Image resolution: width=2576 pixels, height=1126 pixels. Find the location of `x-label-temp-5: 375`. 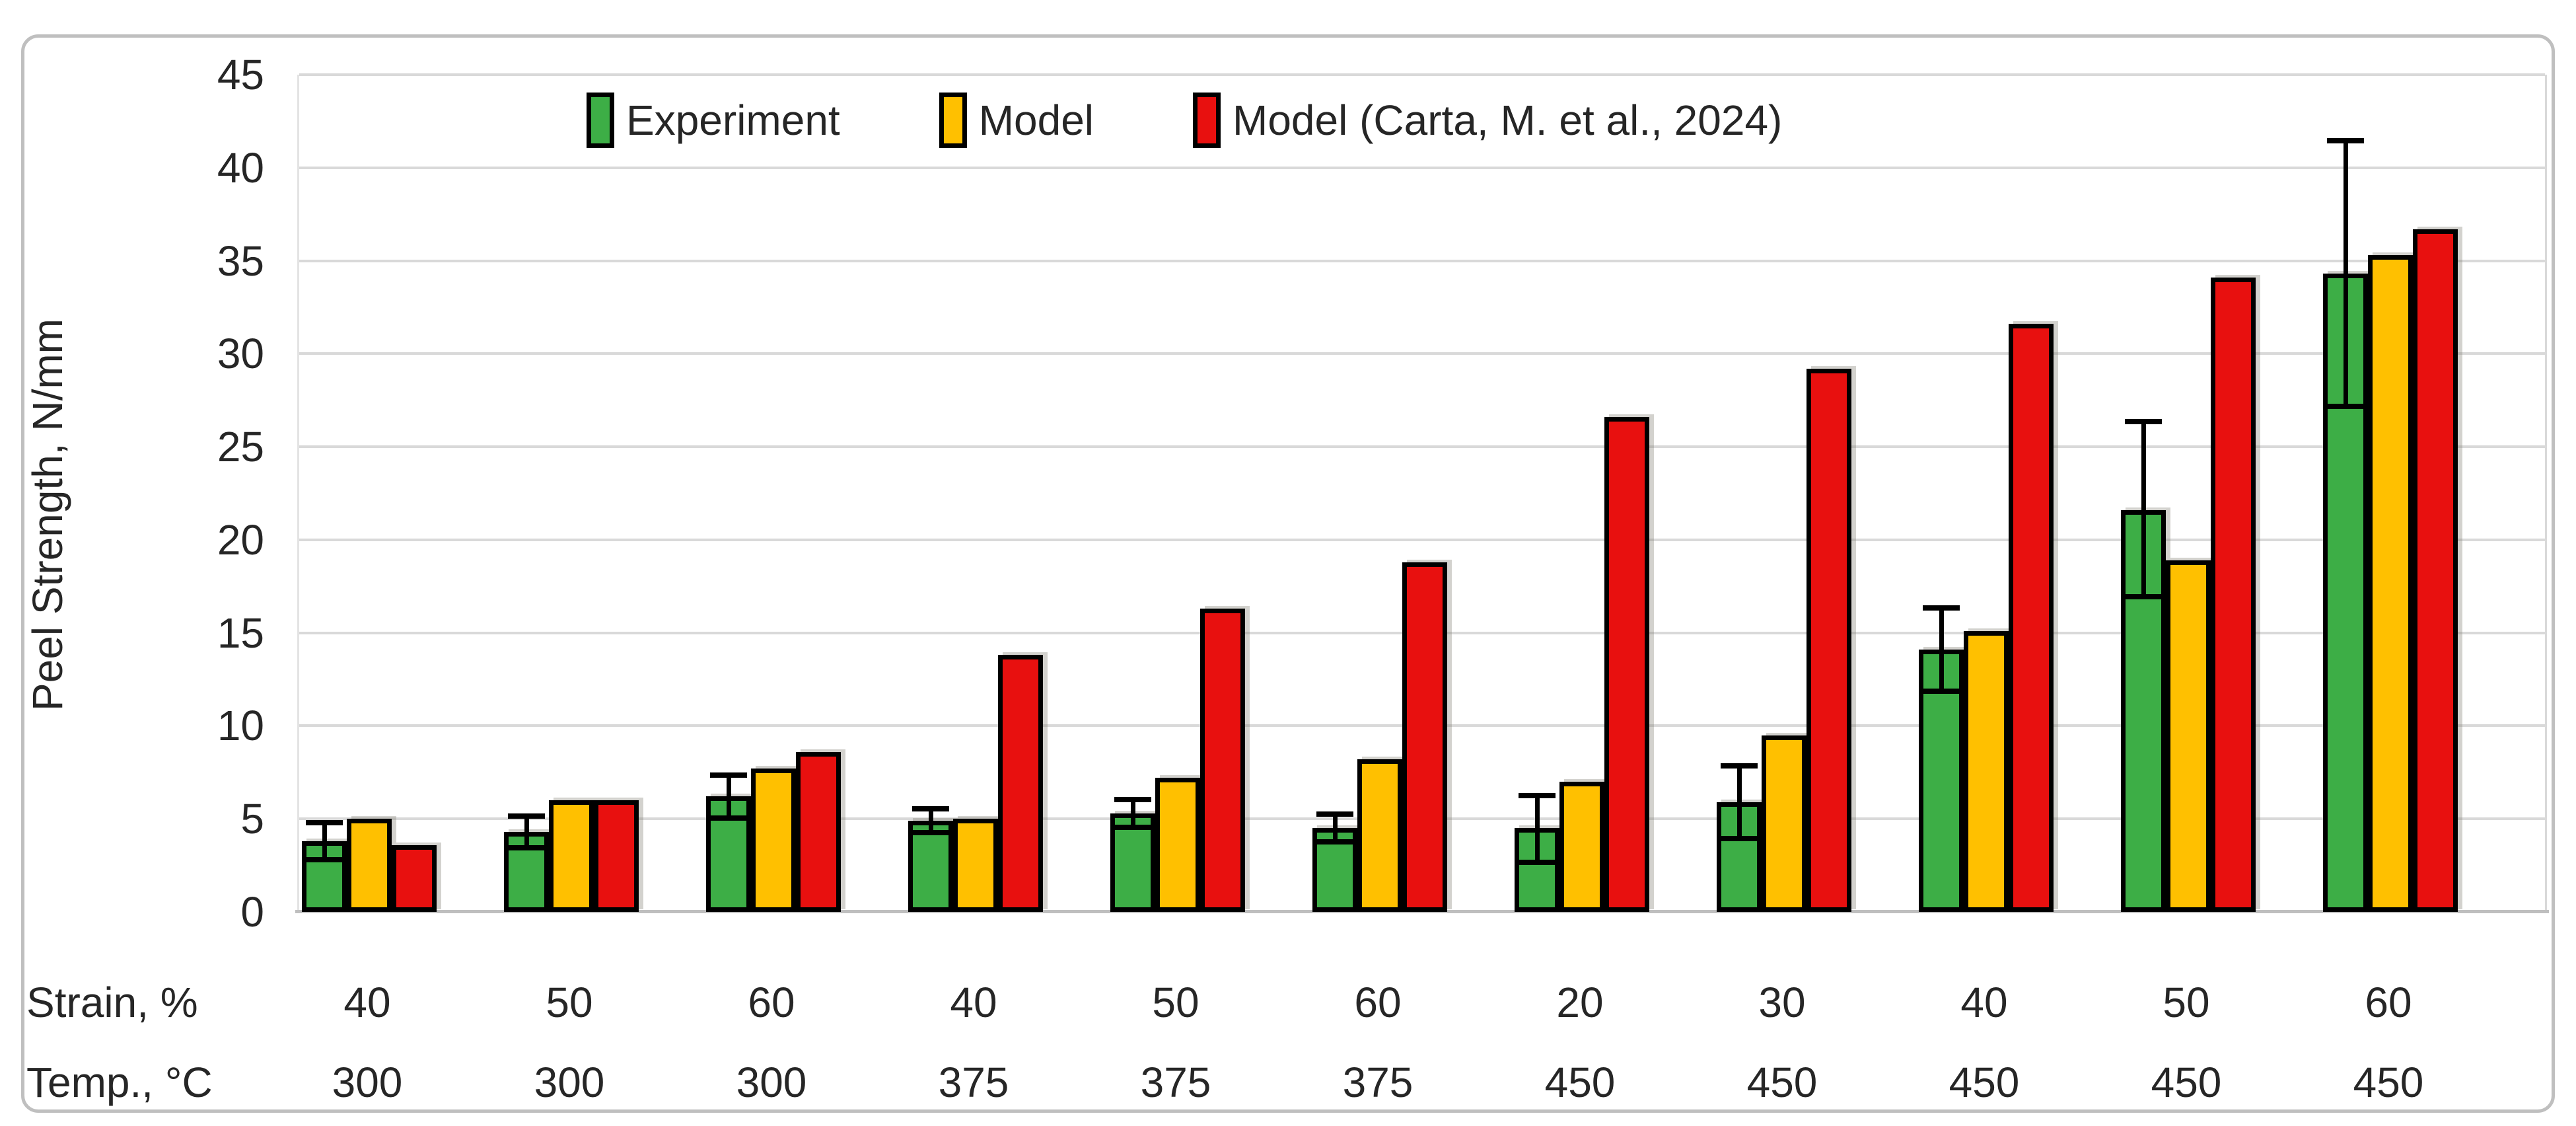

x-label-temp-5: 375 is located at coordinates (1377, 1082).